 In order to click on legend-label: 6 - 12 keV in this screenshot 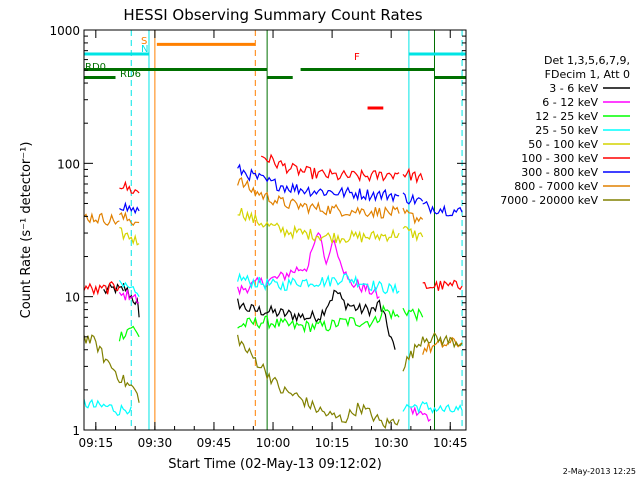, I will do `click(570, 102)`.